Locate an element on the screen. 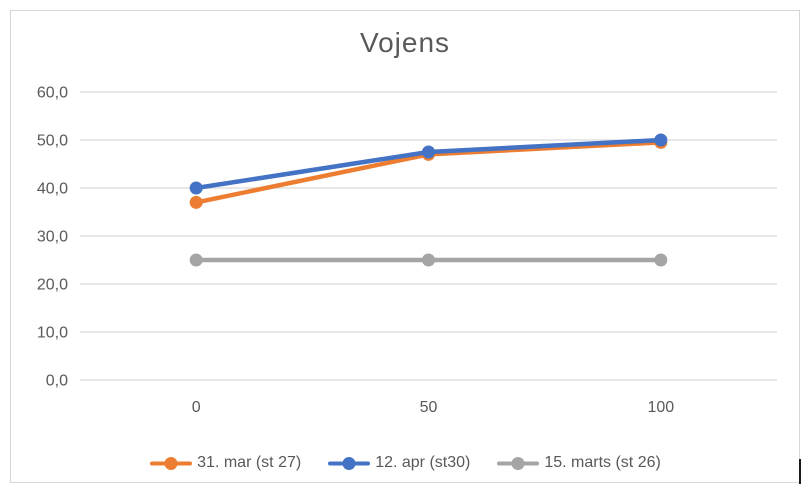 The width and height of the screenshot is (808, 491). y-tick-label: 50,0 is located at coordinates (52, 141).